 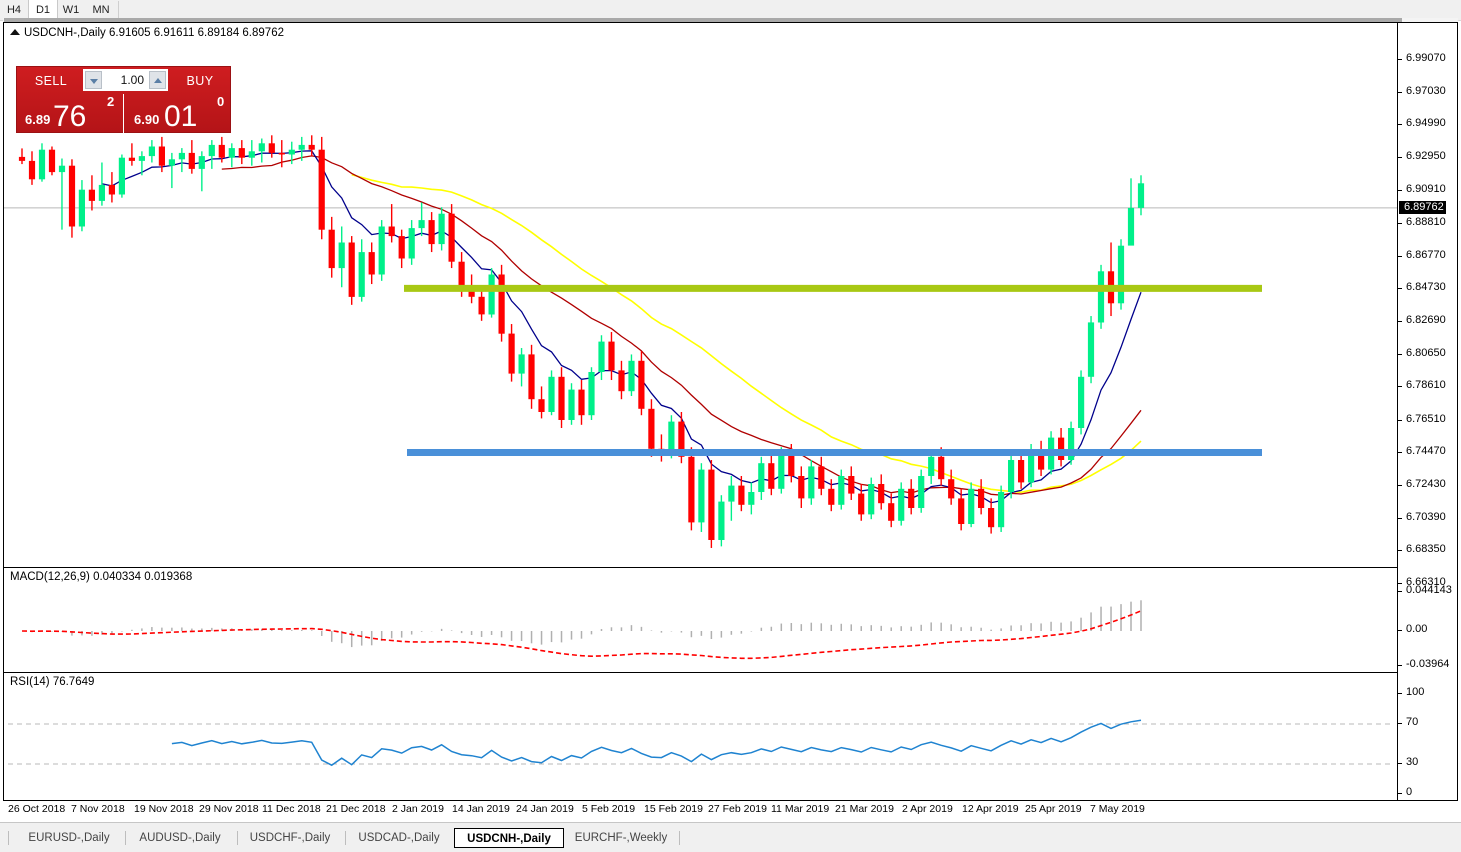 I want to click on bid-price-big: 76, so click(x=70, y=116).